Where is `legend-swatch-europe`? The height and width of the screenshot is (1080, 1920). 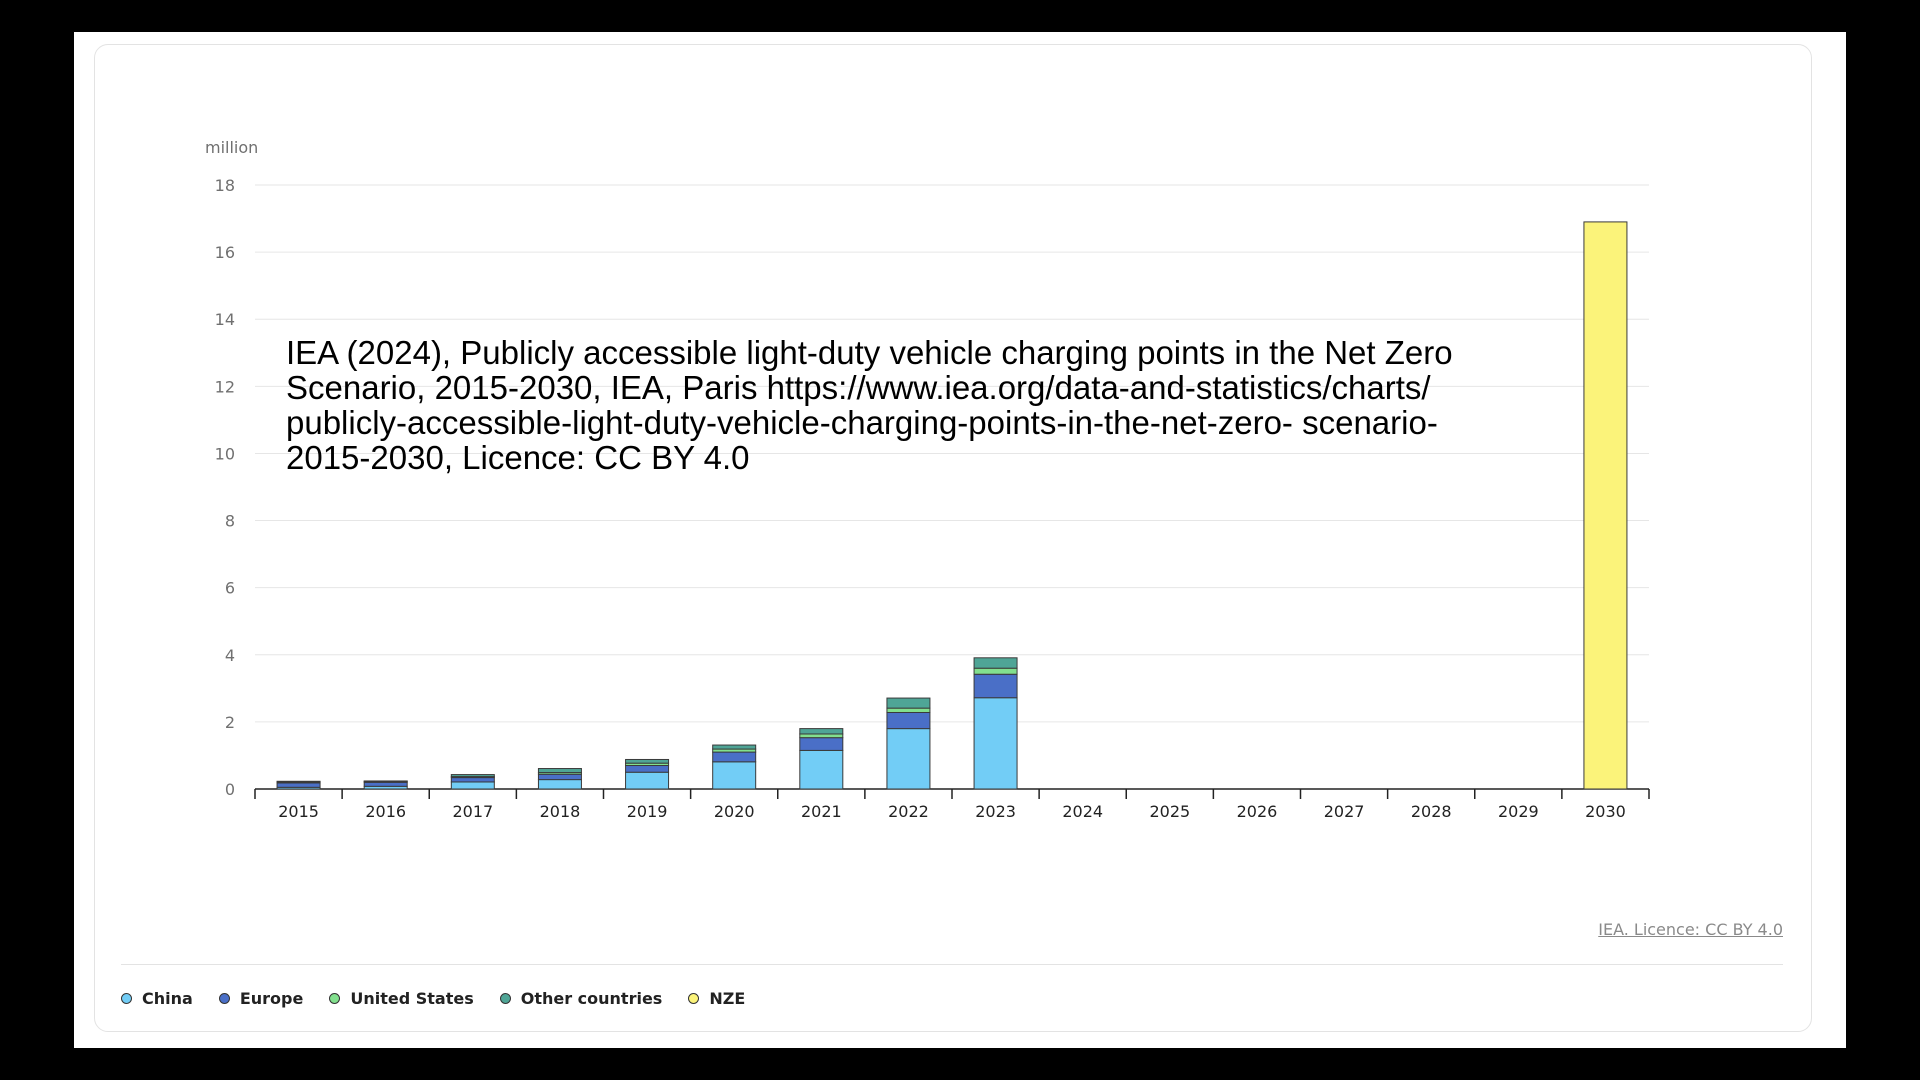 legend-swatch-europe is located at coordinates (224, 998).